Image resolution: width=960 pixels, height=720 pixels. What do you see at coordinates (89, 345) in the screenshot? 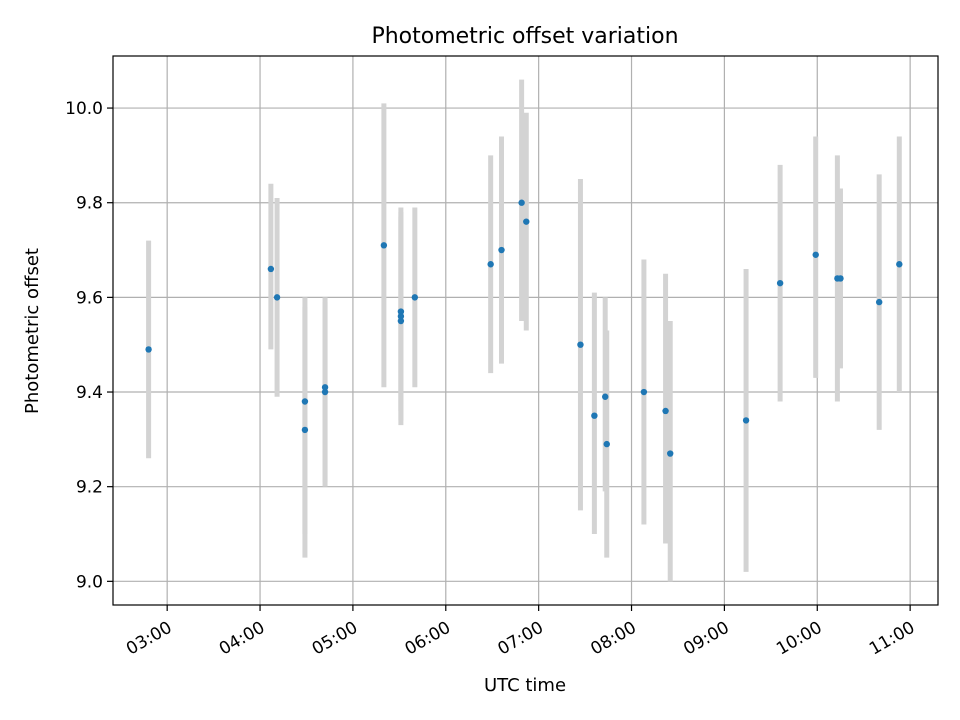
I see `y-axis-ticks: 9.0 9.2 9.4 9.6 9.8 10.0` at bounding box center [89, 345].